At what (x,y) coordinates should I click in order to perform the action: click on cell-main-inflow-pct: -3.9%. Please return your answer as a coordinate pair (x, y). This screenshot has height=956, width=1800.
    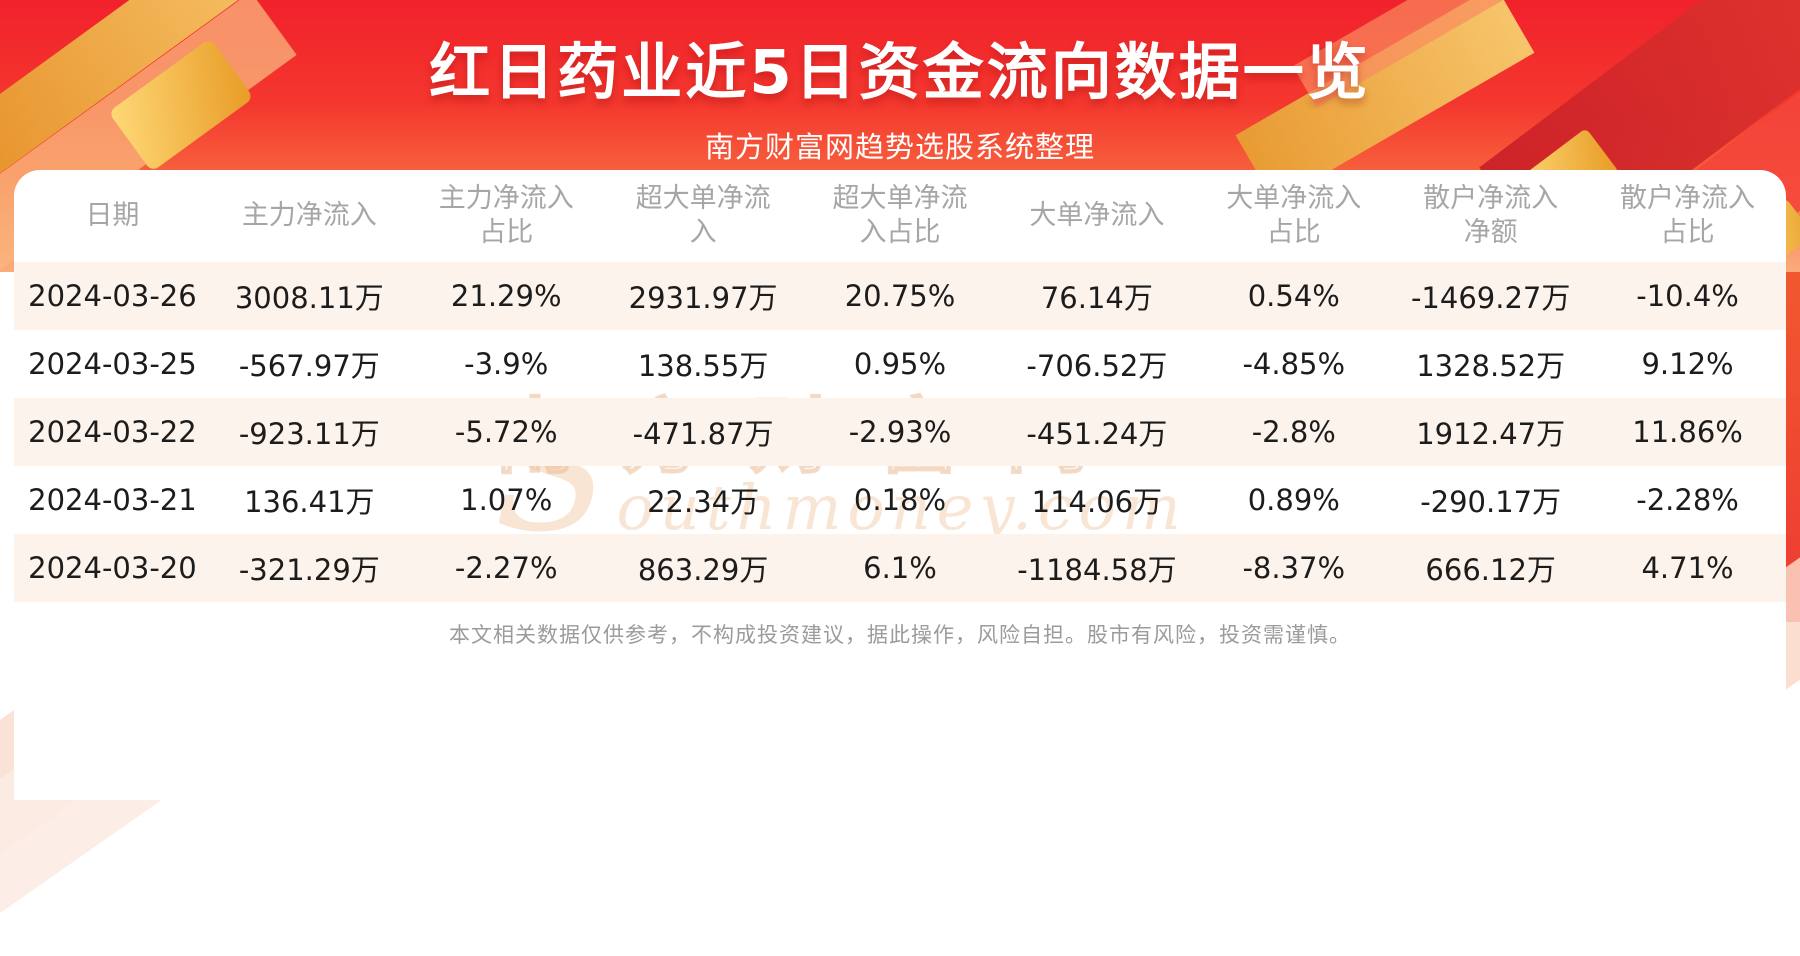
    Looking at the image, I should click on (506, 364).